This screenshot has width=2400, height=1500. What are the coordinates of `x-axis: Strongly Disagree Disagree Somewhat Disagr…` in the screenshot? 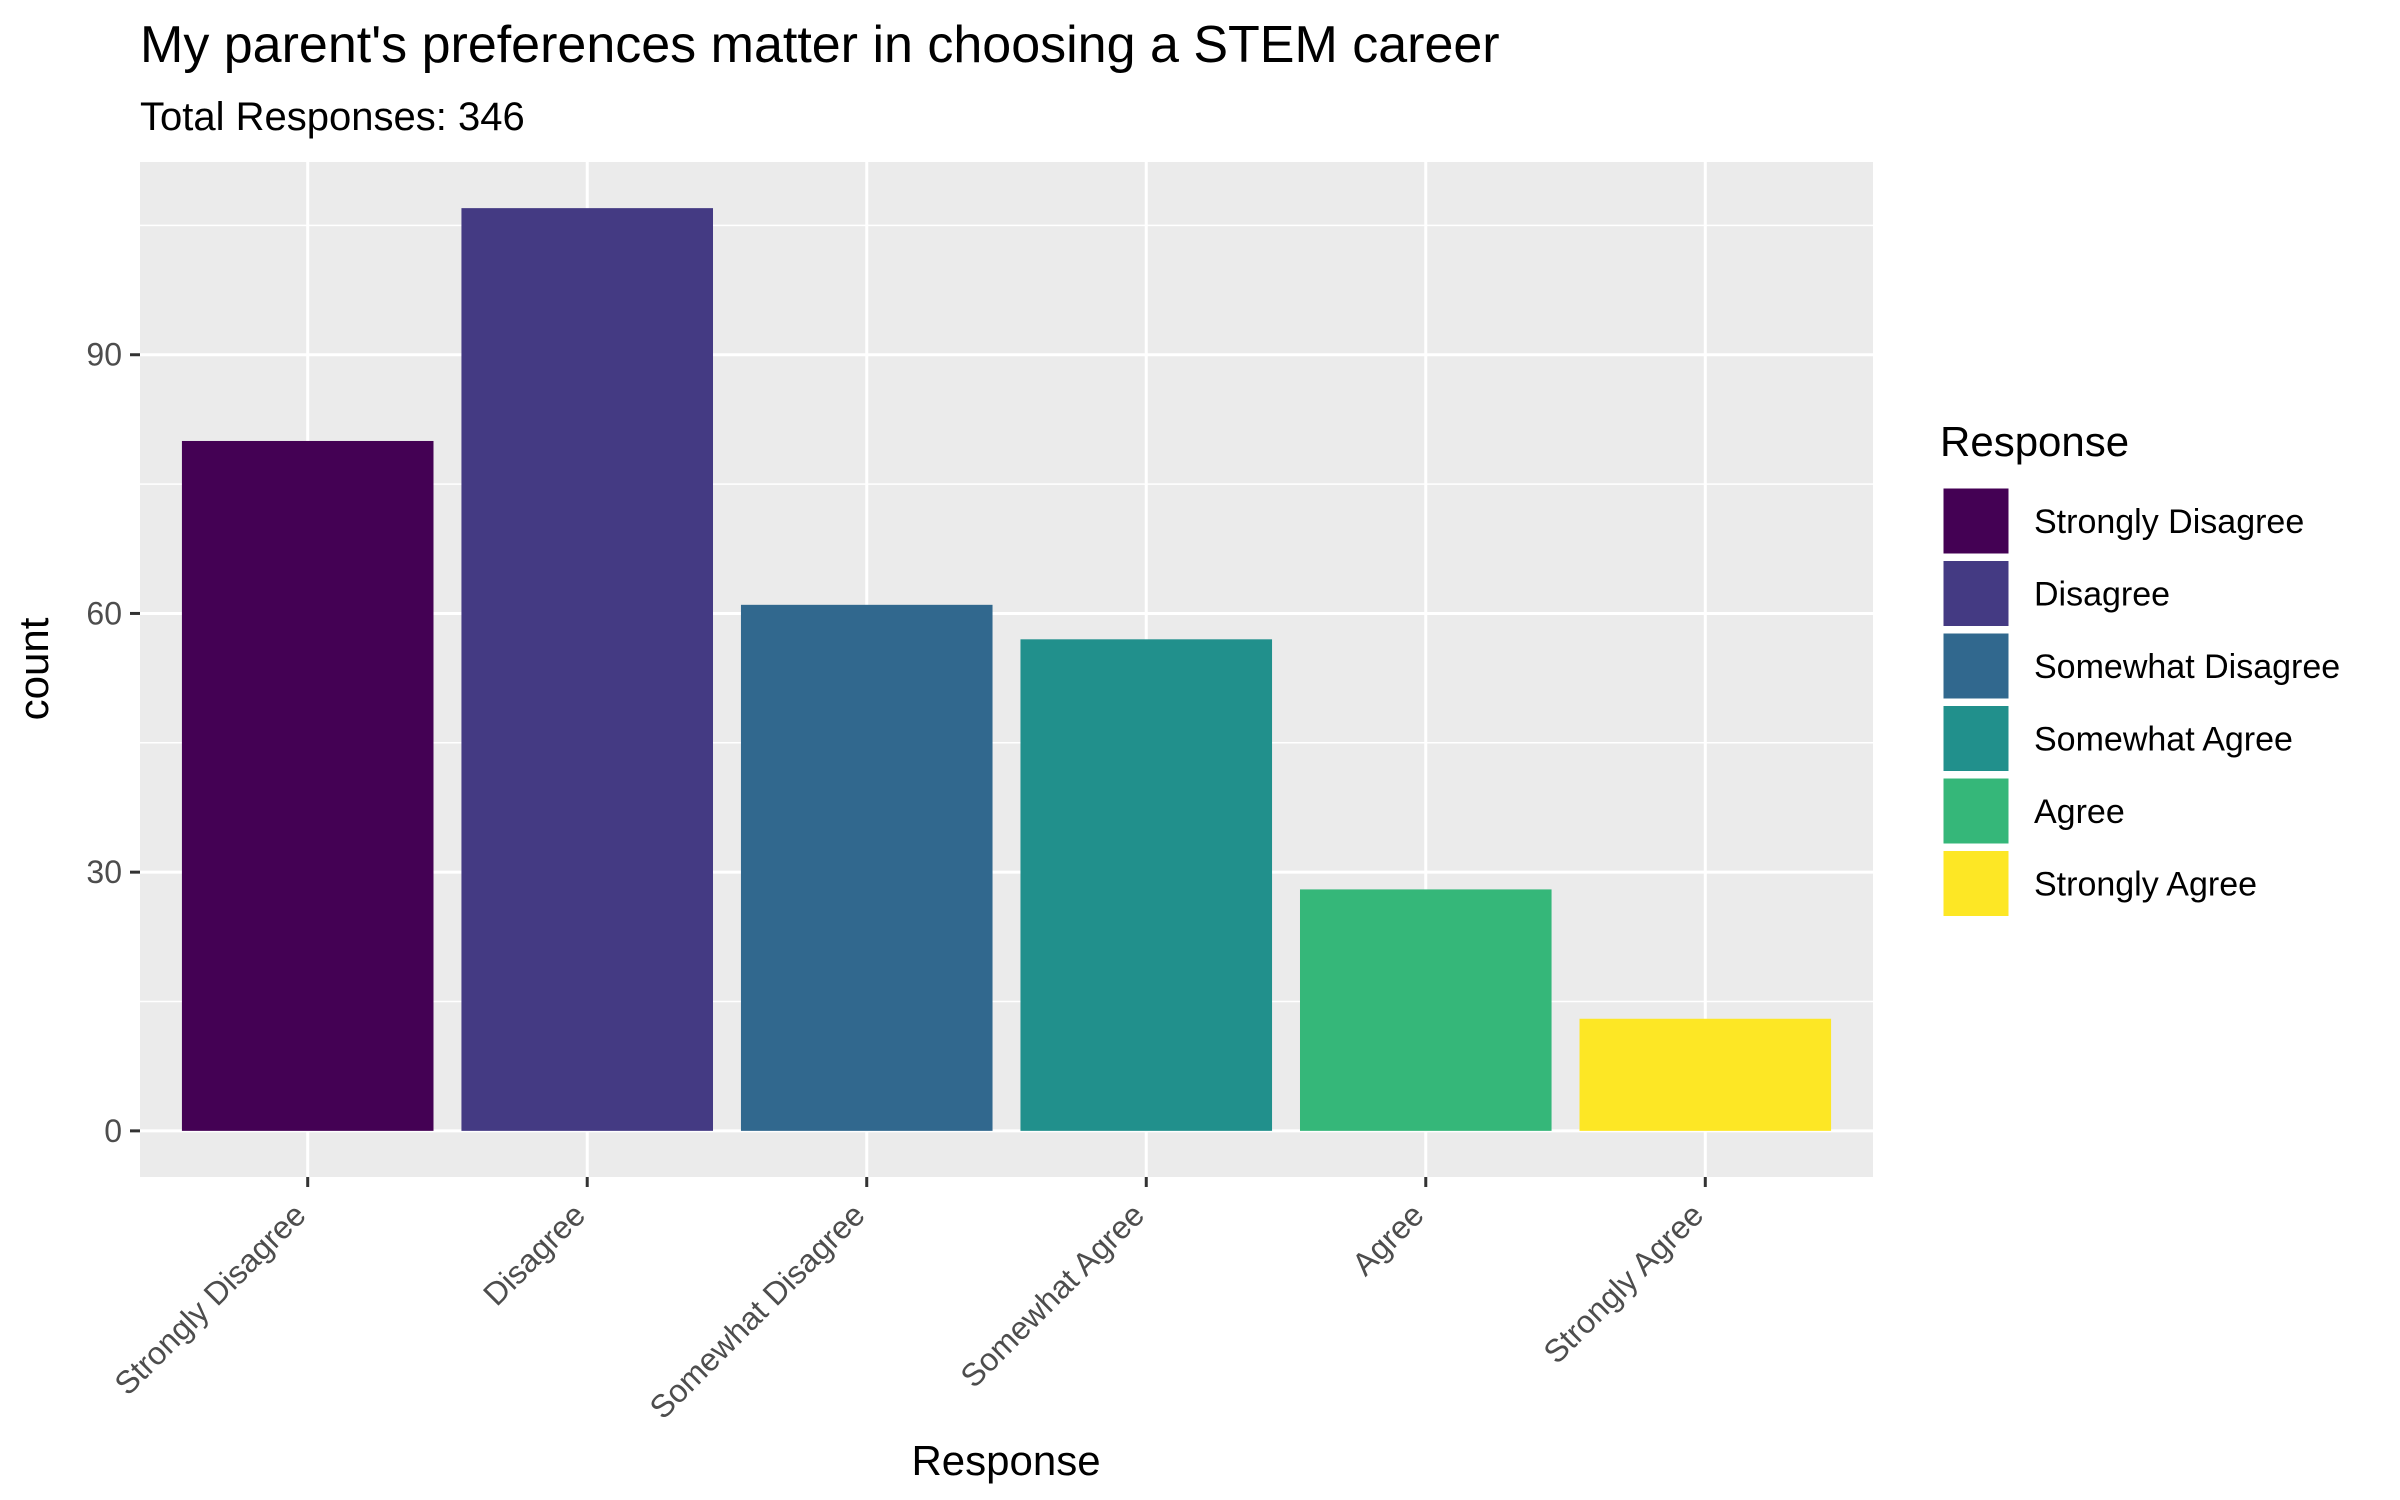 It's located at (908, 1301).